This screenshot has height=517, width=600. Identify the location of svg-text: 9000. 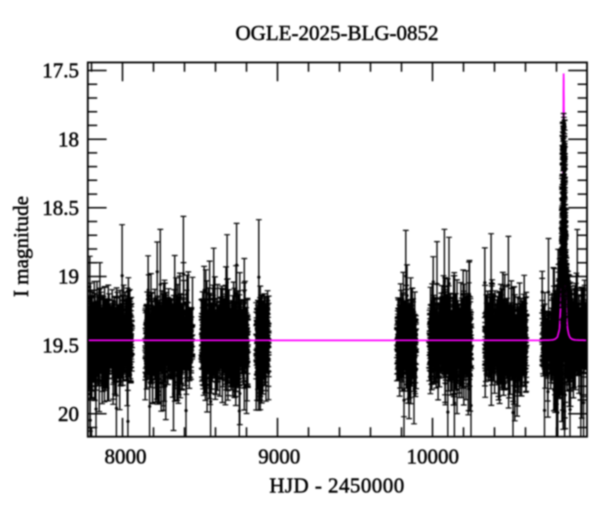
(279, 457).